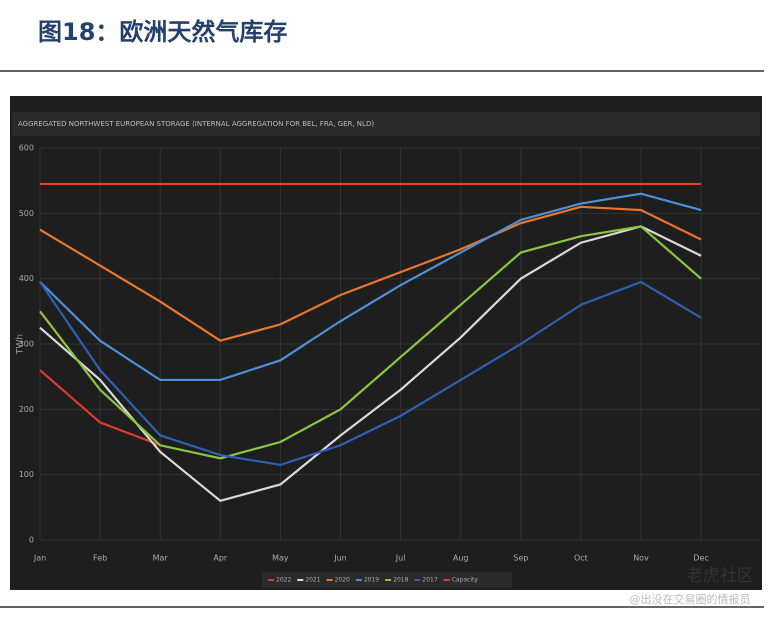 The image size is (776, 624). Describe the element at coordinates (162, 32) in the screenshot. I see `page-title: 图18：欧洲天然气库存` at that location.